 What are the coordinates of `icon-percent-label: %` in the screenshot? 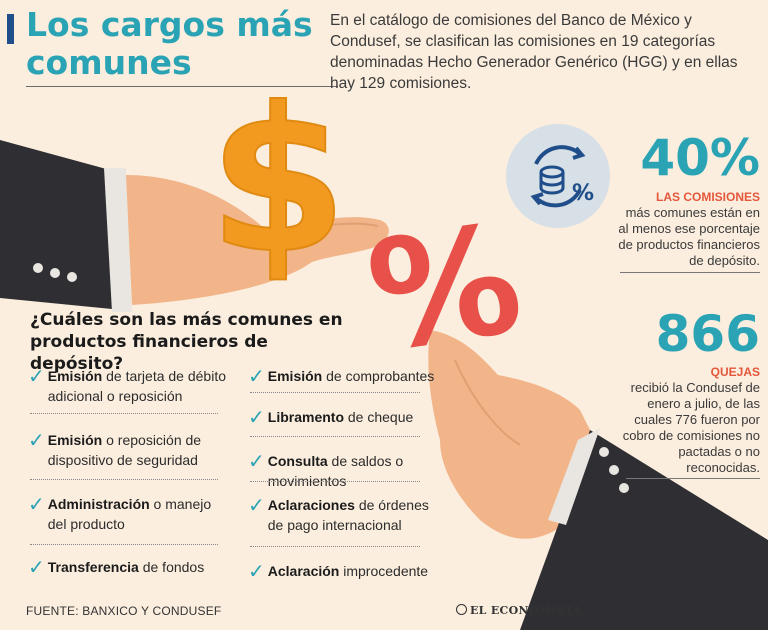 It's located at (583, 193).